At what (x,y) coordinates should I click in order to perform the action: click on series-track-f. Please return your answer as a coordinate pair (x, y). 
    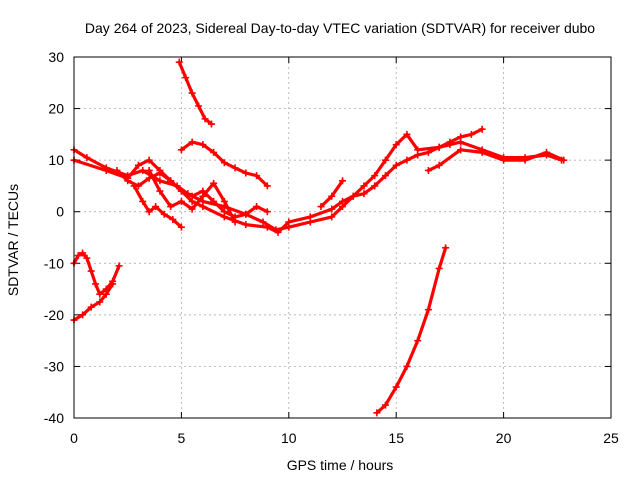
    Looking at the image, I should click on (224, 164).